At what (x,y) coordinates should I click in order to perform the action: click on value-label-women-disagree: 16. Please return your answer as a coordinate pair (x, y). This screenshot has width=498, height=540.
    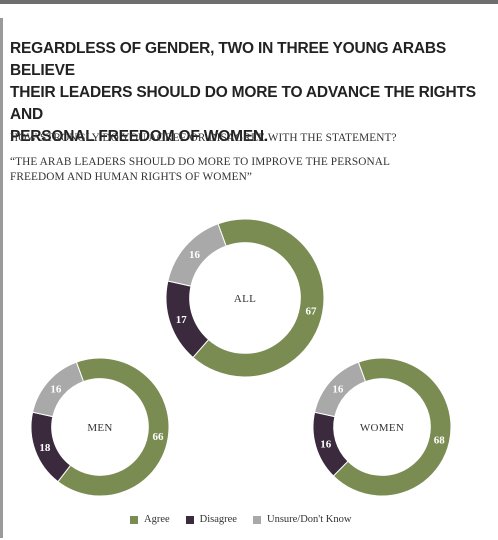
    Looking at the image, I should click on (326, 445).